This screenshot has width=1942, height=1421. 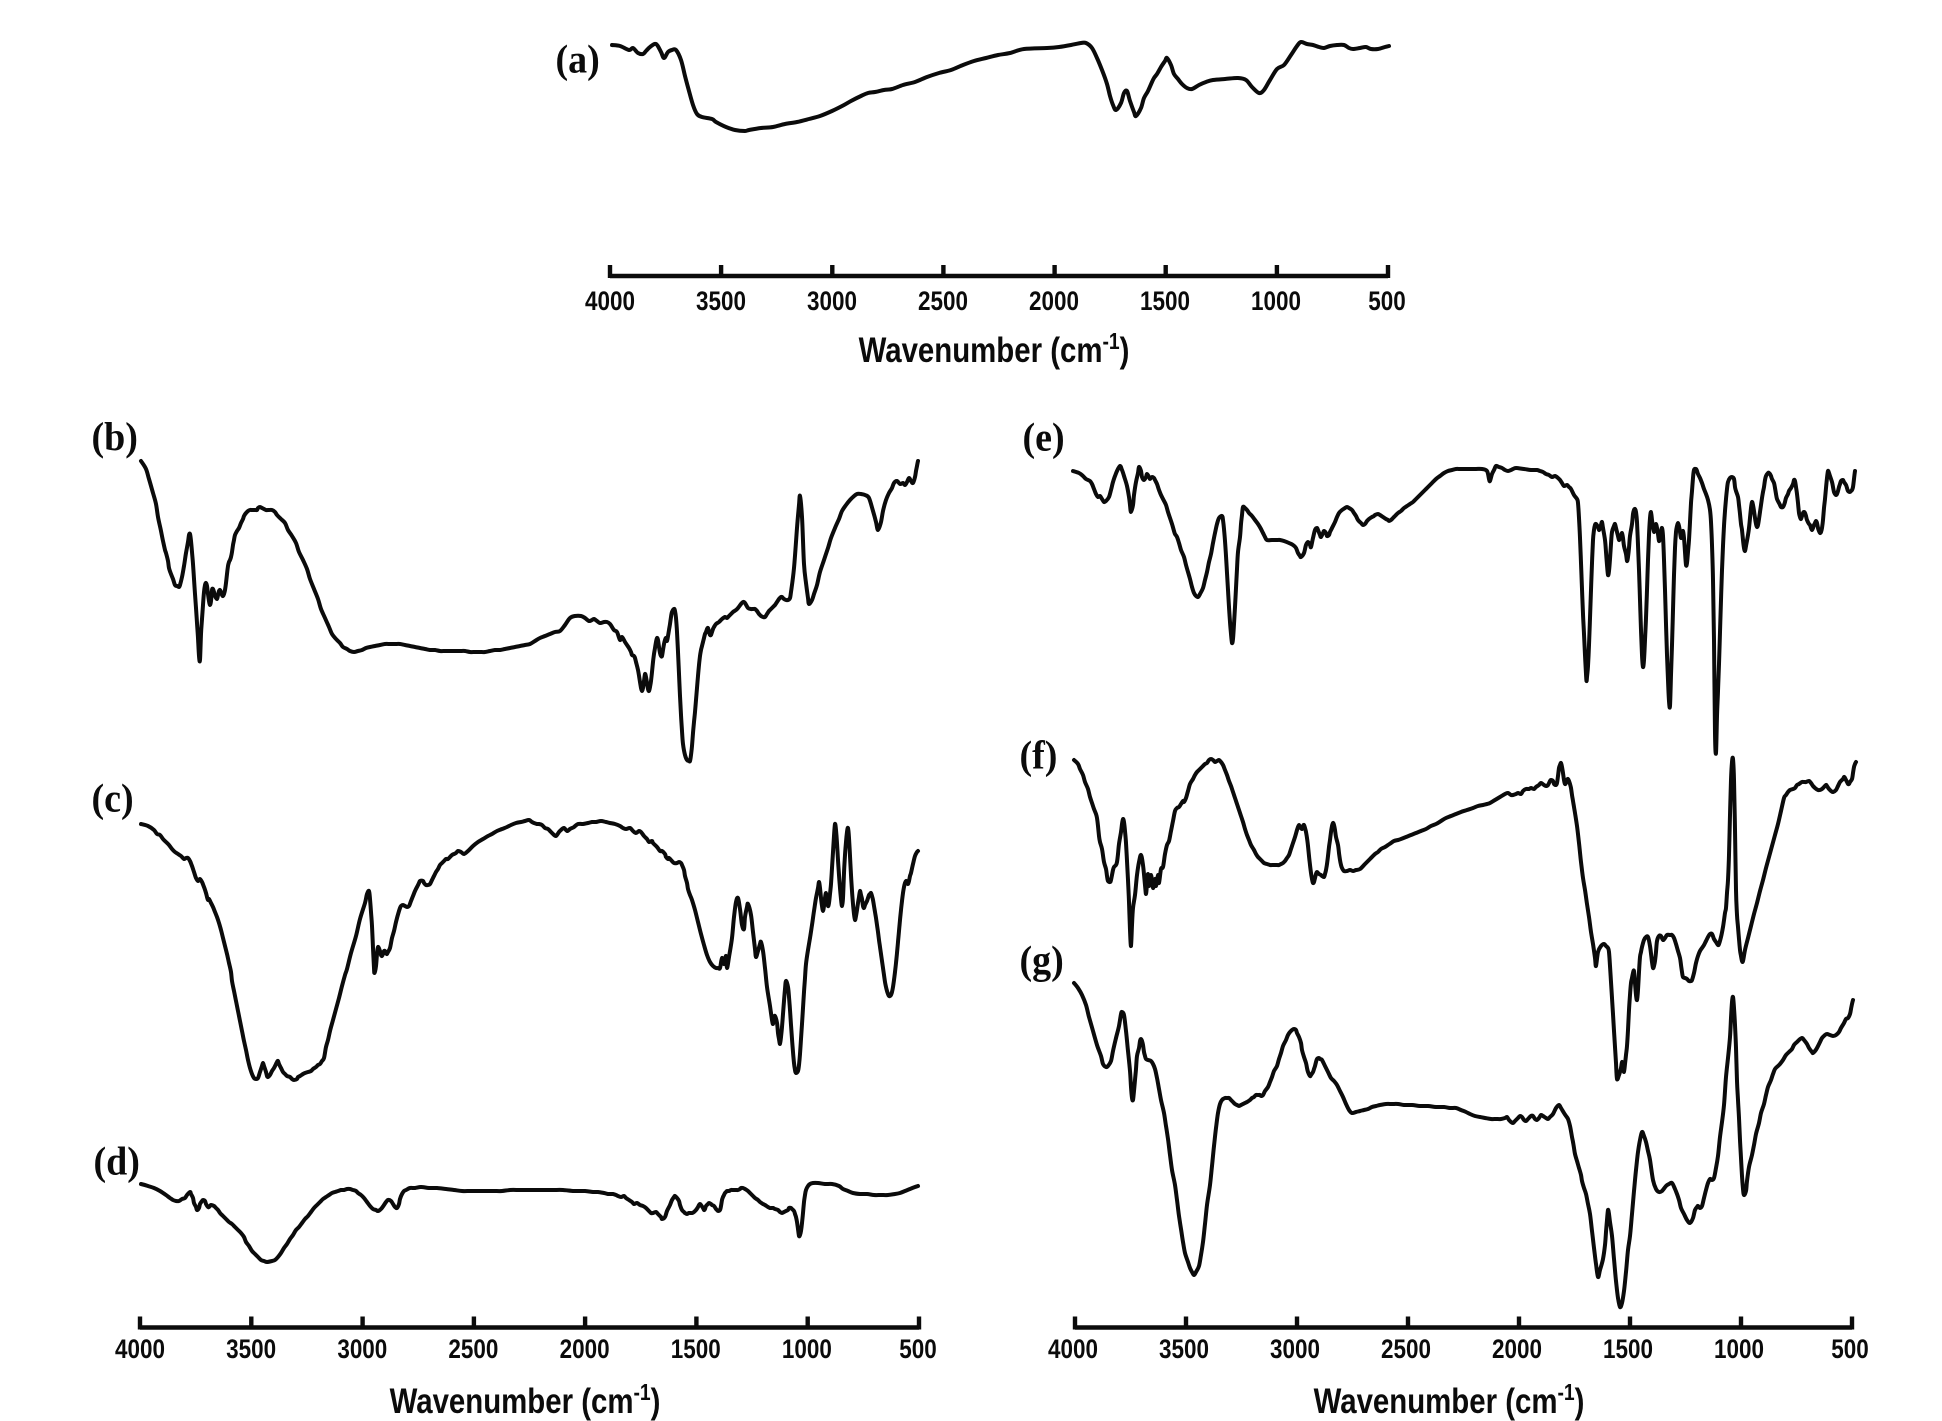 I want to click on svg-text: (e), so click(x=1044, y=438).